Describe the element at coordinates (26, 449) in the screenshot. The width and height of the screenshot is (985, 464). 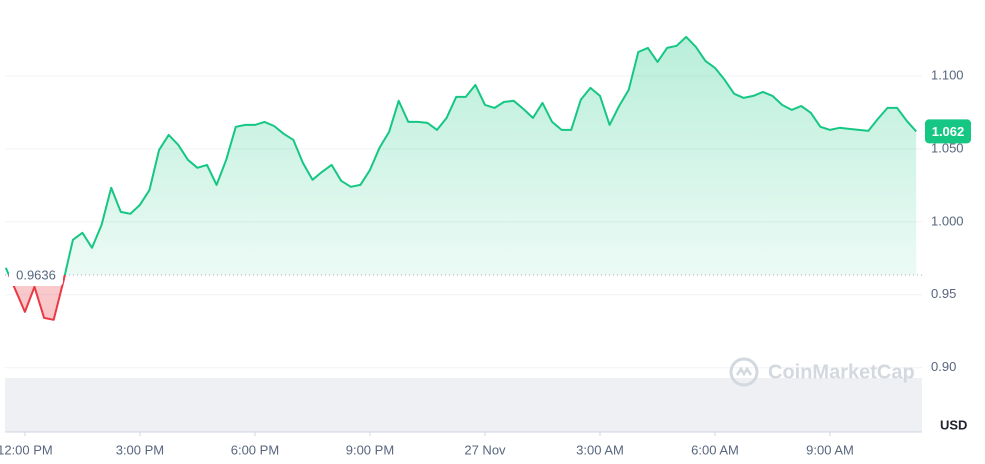
I see `x-tick-label: 12:00 PM` at that location.